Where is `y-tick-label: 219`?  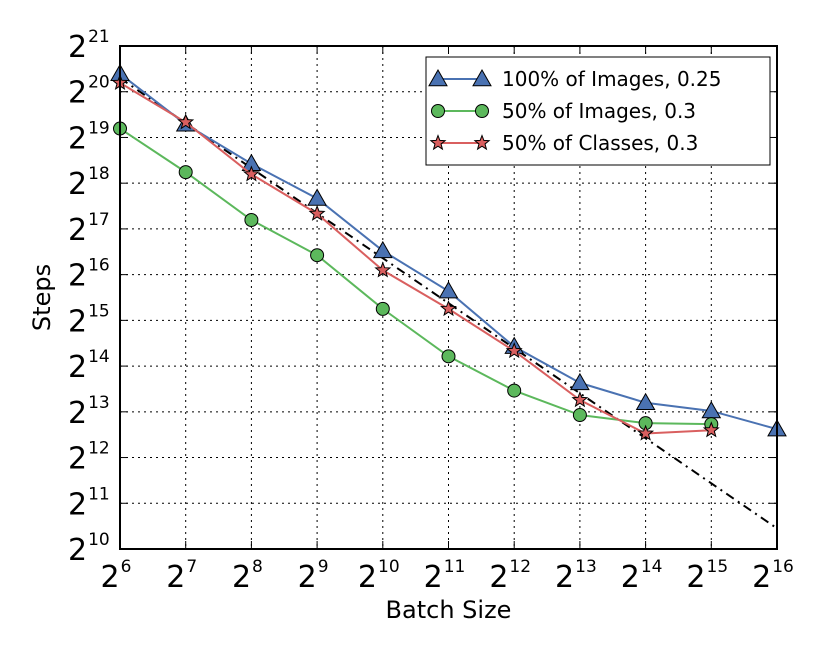 y-tick-label: 219 is located at coordinates (89, 137).